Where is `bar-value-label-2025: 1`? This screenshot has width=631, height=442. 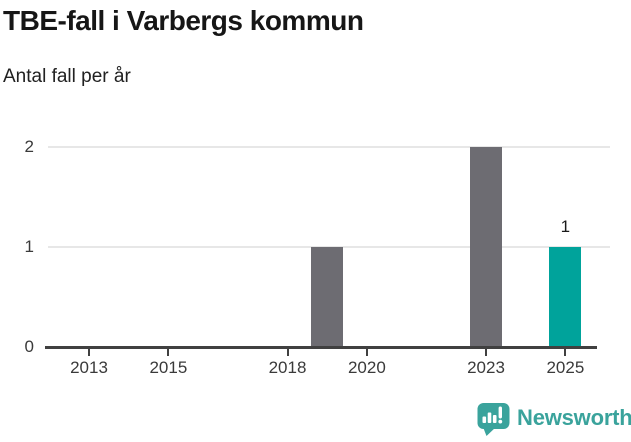 bar-value-label-2025: 1 is located at coordinates (565, 226).